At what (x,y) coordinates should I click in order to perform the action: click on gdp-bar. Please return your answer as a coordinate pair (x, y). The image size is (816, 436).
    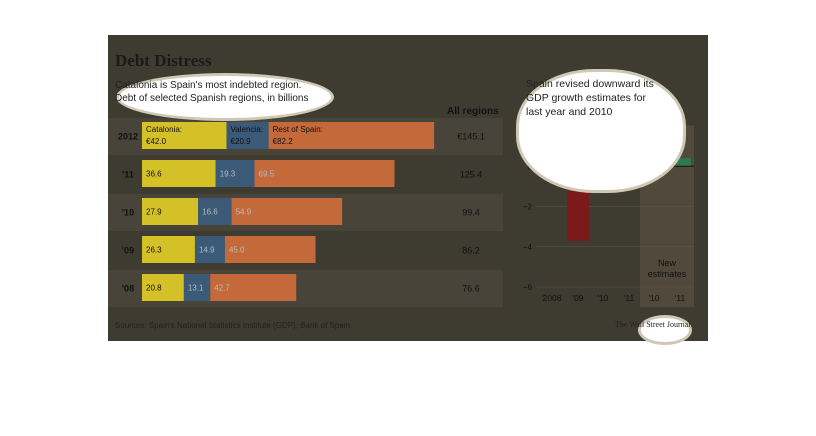
    Looking at the image, I should click on (680, 162).